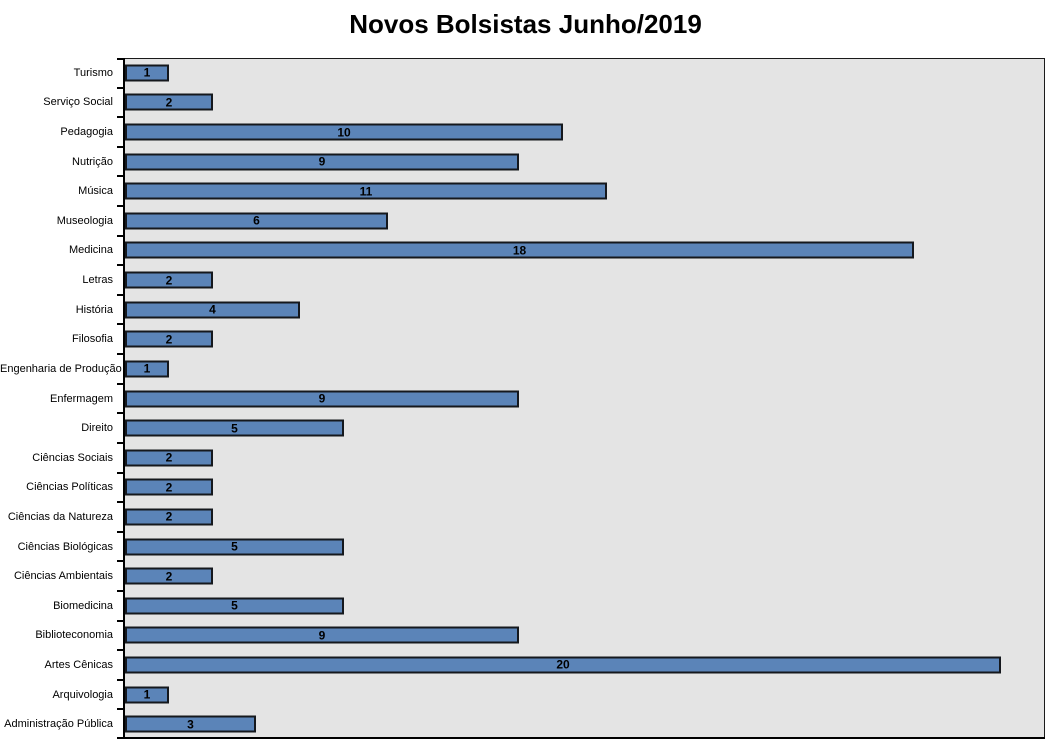  I want to click on bar-row: Pedagogia 10, so click(522, 132).